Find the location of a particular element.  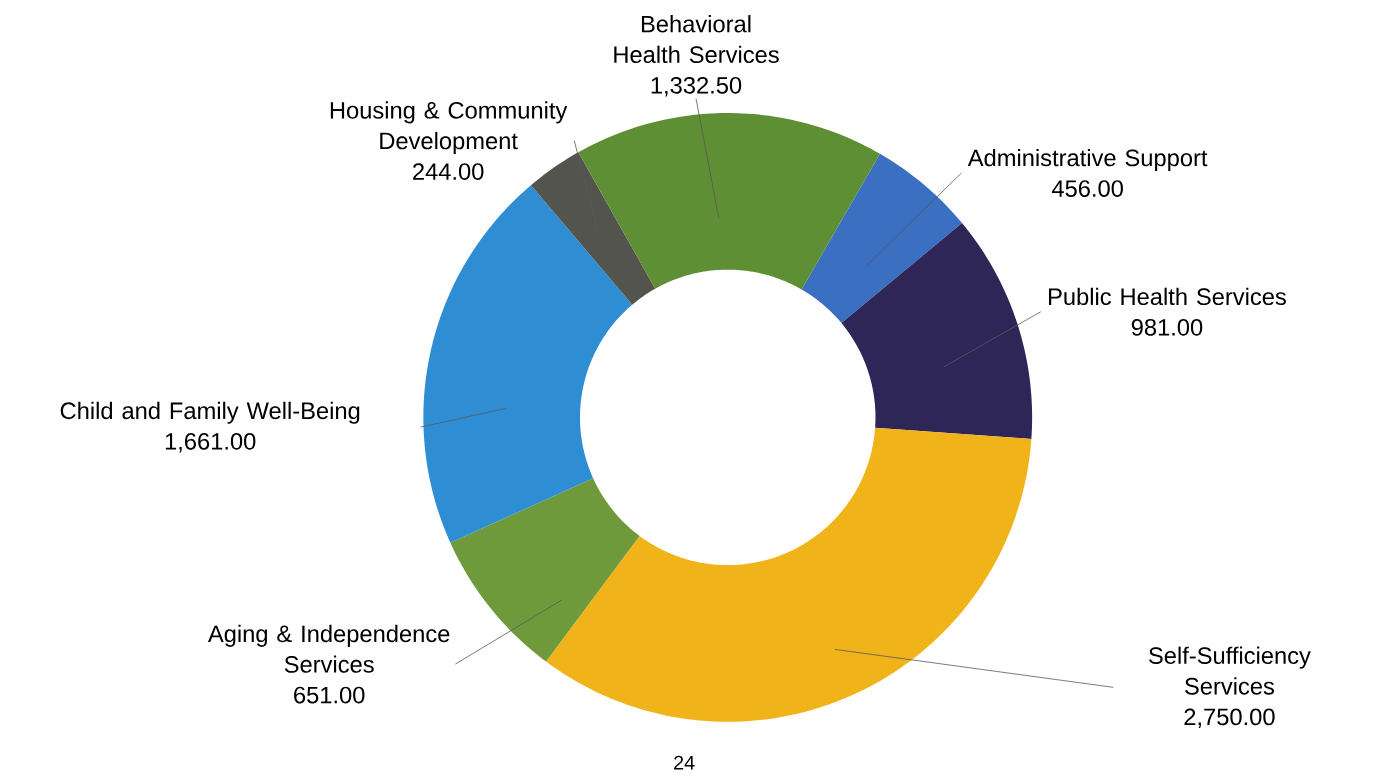

data-label: 456.00 is located at coordinates (1087, 188).